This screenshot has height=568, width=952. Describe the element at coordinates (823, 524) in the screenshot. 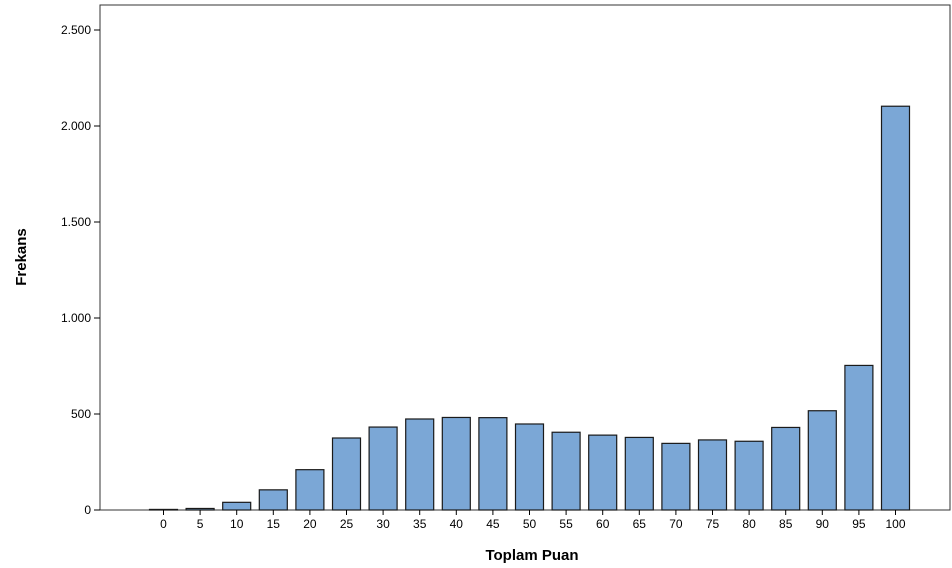

I see `x-tick-label: 90` at that location.